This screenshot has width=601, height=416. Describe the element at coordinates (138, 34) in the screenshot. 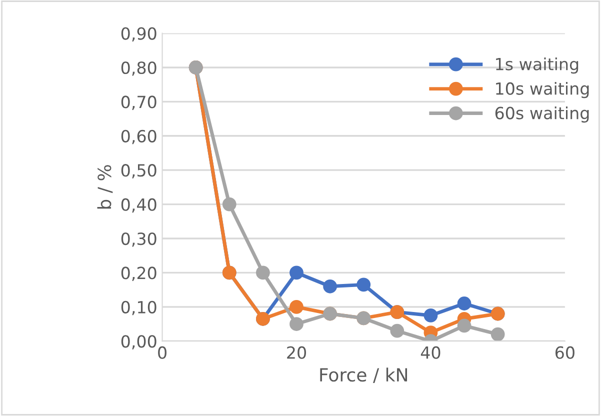

I see `y-tick-label: 0,90` at that location.